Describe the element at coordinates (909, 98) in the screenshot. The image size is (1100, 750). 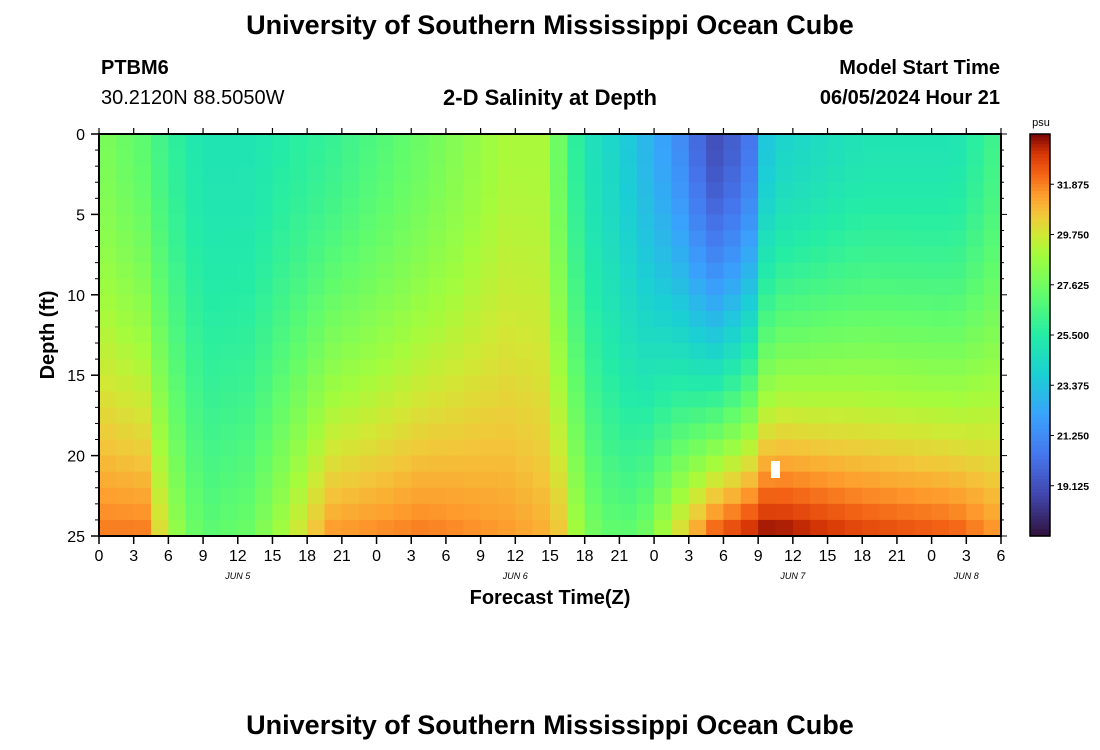
I see `model-start-value: 06/05/2024 Hour 21` at that location.